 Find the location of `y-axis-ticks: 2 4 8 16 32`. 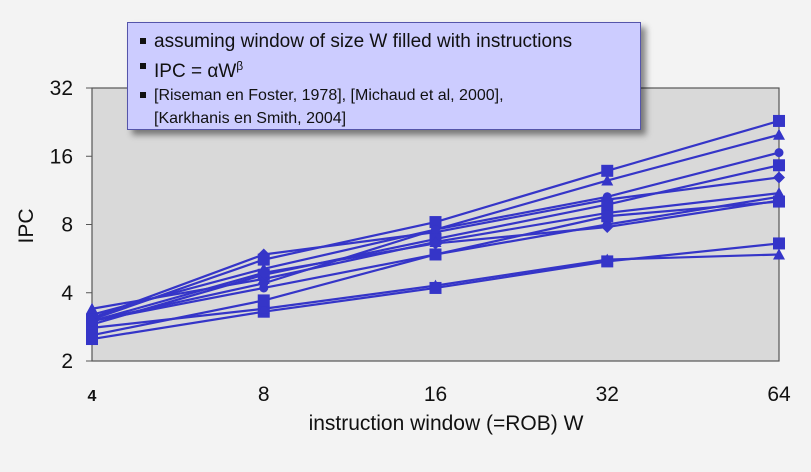

y-axis-ticks: 2 4 8 16 32 is located at coordinates (71, 225).